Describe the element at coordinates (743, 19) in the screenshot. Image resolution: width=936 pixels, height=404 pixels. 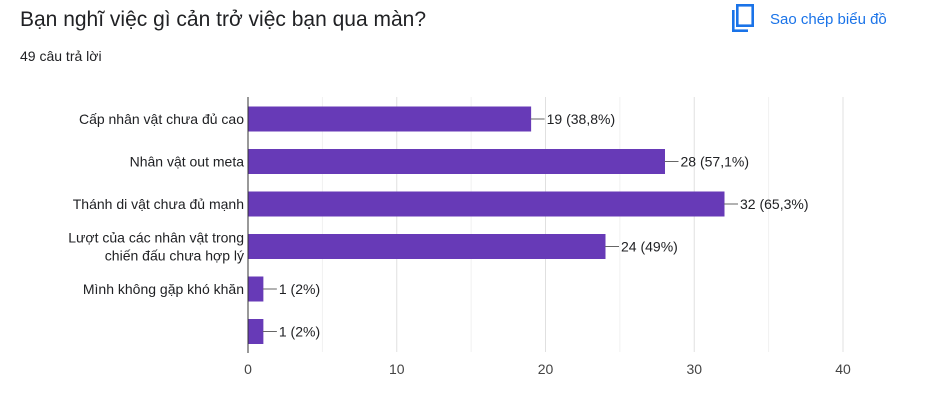
I see `copy-icon` at that location.